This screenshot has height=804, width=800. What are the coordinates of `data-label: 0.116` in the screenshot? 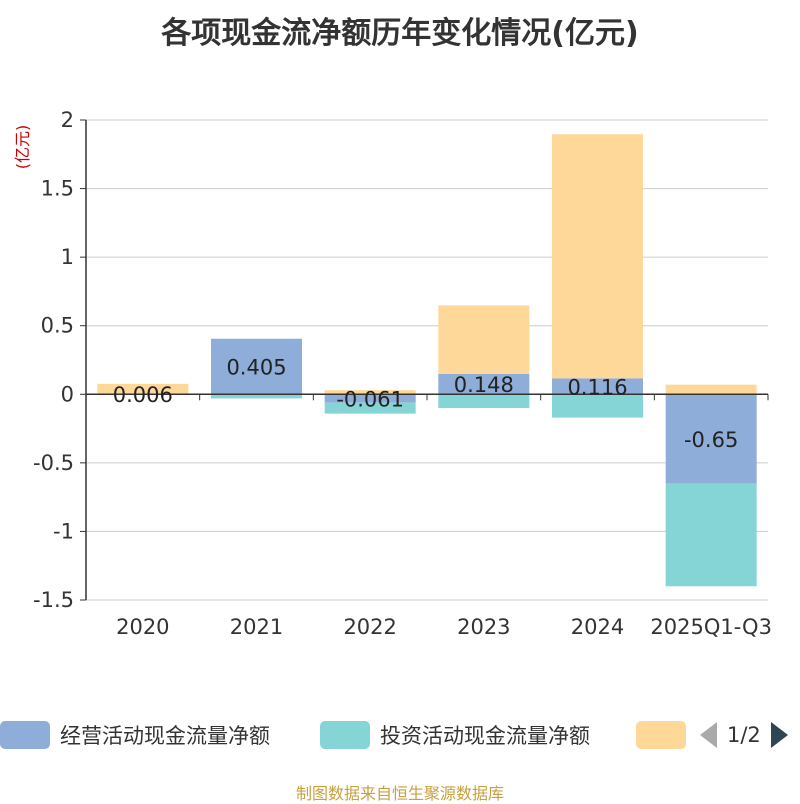 It's located at (597, 387).